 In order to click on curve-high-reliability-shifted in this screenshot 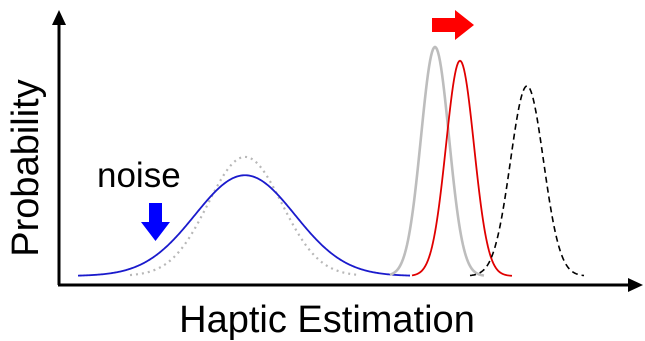, I will do `click(462, 168)`.